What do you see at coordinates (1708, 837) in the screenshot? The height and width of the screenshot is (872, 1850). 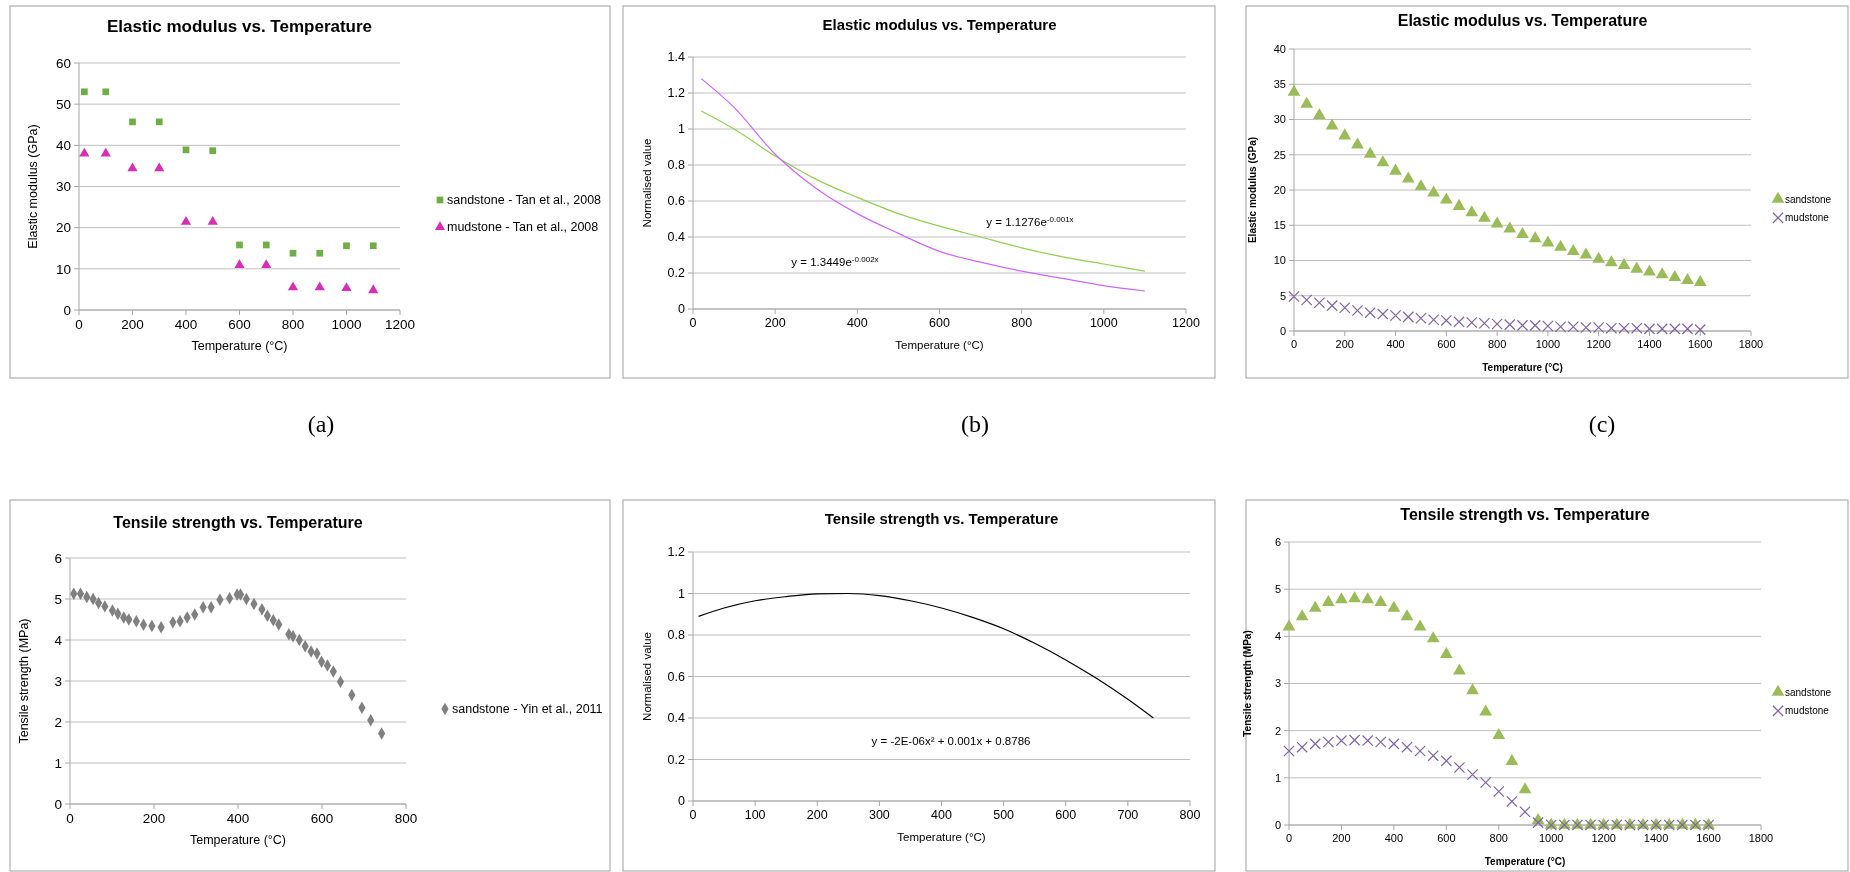 I see `x-tick-label: 1600` at bounding box center [1708, 837].